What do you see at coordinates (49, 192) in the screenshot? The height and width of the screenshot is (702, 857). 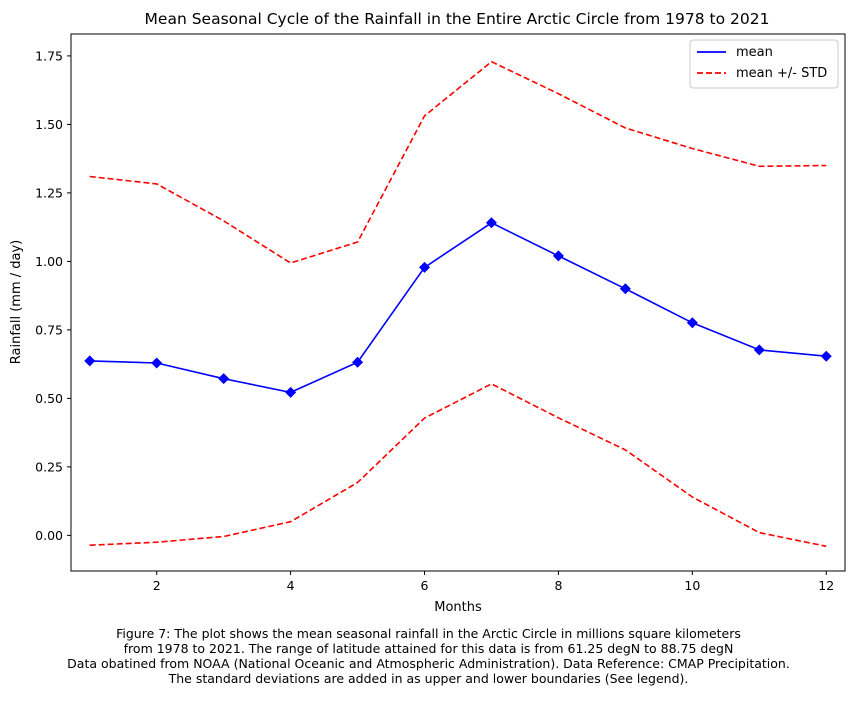 I see `y-tick-label: 1.25` at bounding box center [49, 192].